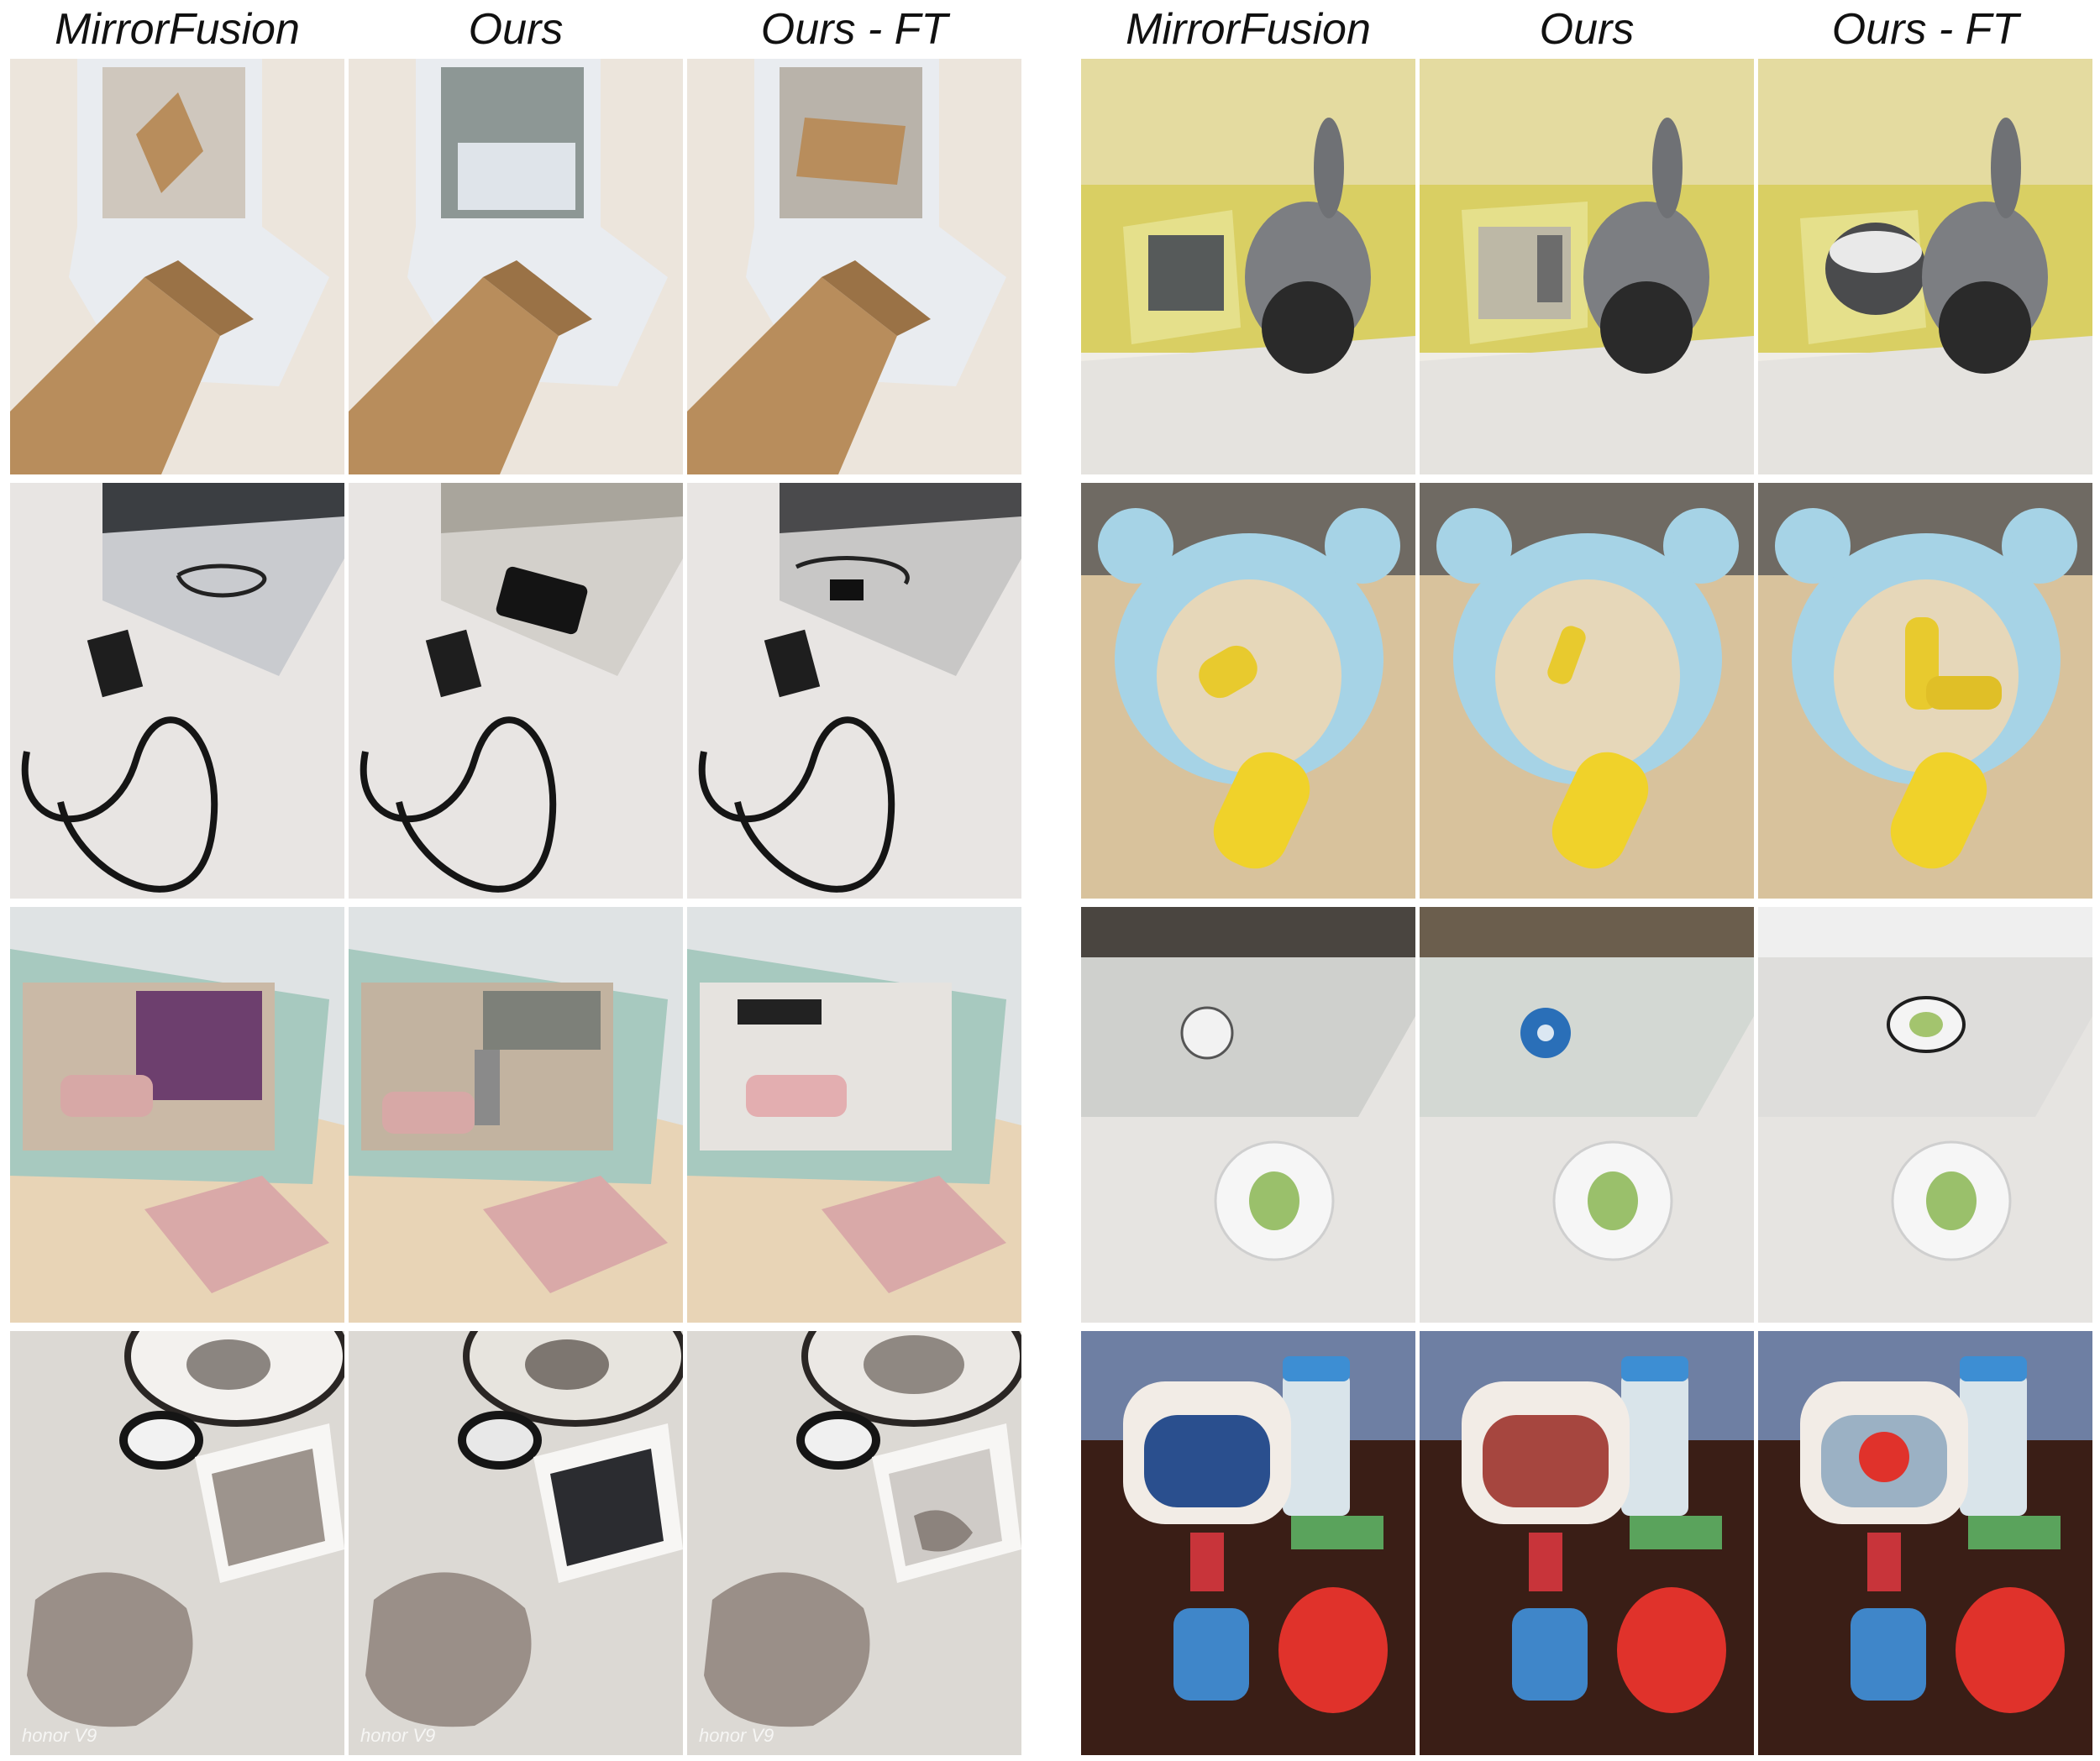  I want to click on image-badge-scene-ours, so click(1587, 1115).